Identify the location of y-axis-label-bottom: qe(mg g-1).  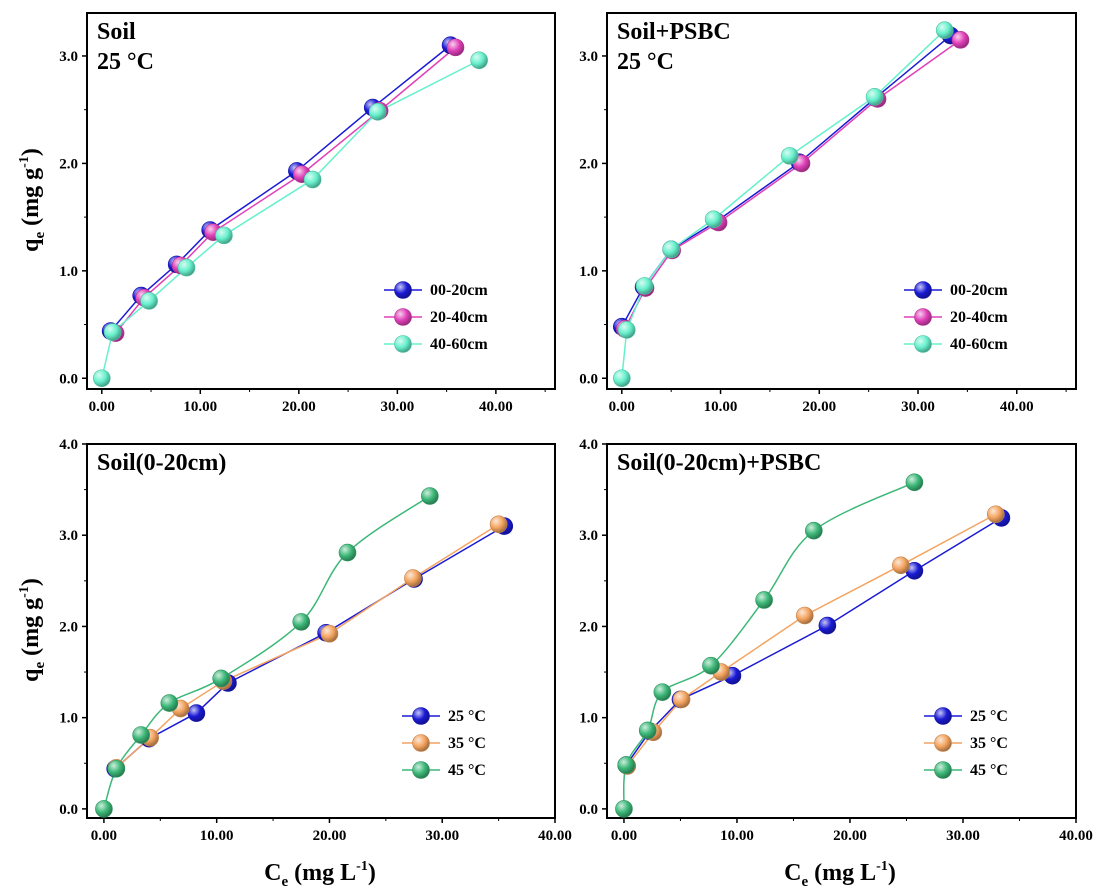
(32, 630).